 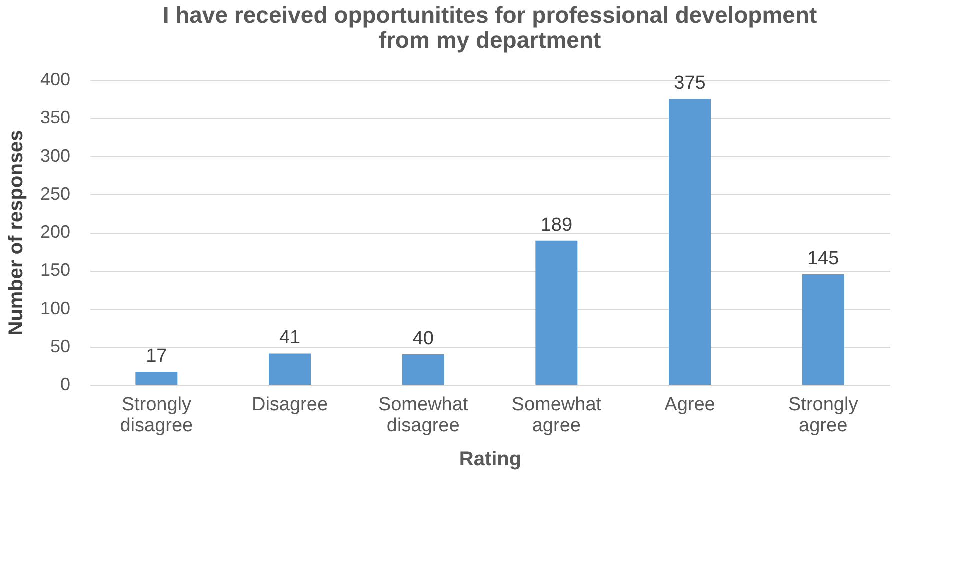 I want to click on data-label: 375, so click(x=690, y=83).